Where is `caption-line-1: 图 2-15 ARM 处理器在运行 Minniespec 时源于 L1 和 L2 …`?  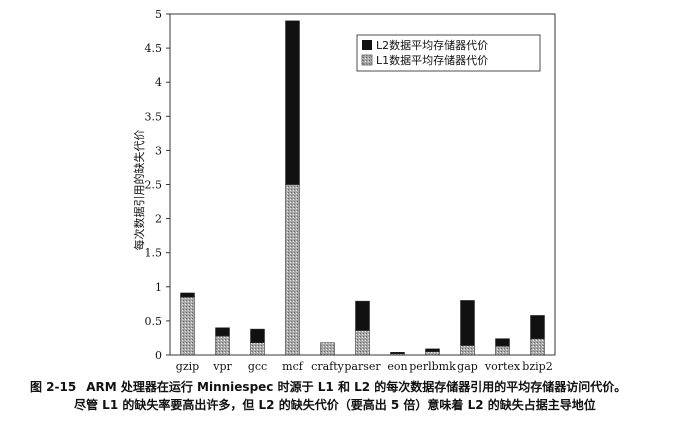 caption-line-1: 图 2-15 ARM 处理器在运行 Minniespec 时源于 L1 和 L2 … is located at coordinates (350, 387).